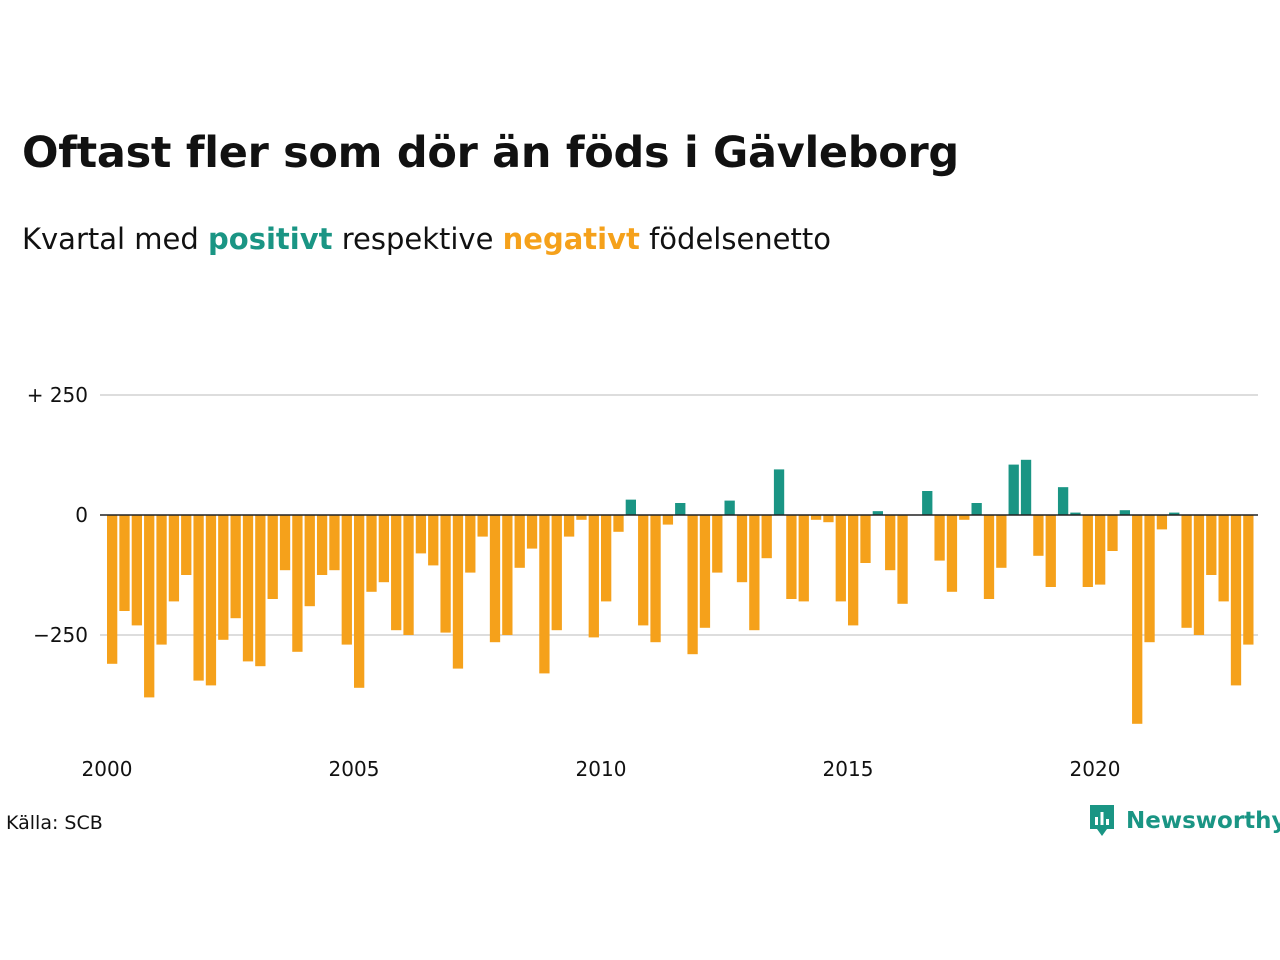 The height and width of the screenshot is (960, 1280). What do you see at coordinates (60, 635) in the screenshot?
I see `y-tick-label: −250` at bounding box center [60, 635].